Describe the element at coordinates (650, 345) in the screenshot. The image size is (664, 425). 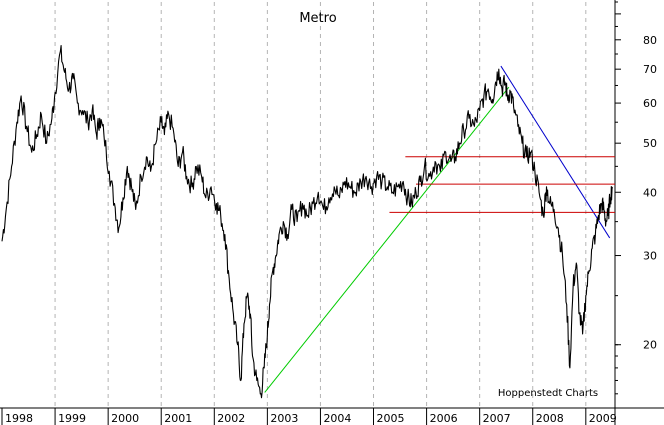
I see `y-tick-label: 20` at that location.